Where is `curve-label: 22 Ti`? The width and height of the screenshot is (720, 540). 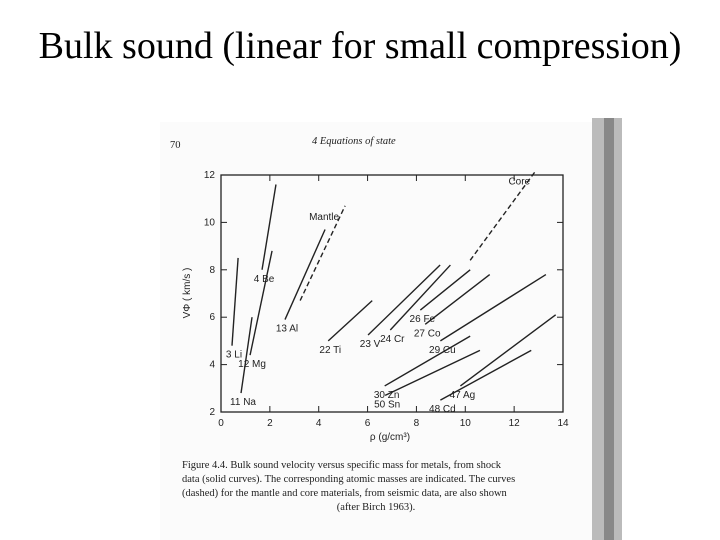 curve-label: 22 Ti is located at coordinates (330, 350).